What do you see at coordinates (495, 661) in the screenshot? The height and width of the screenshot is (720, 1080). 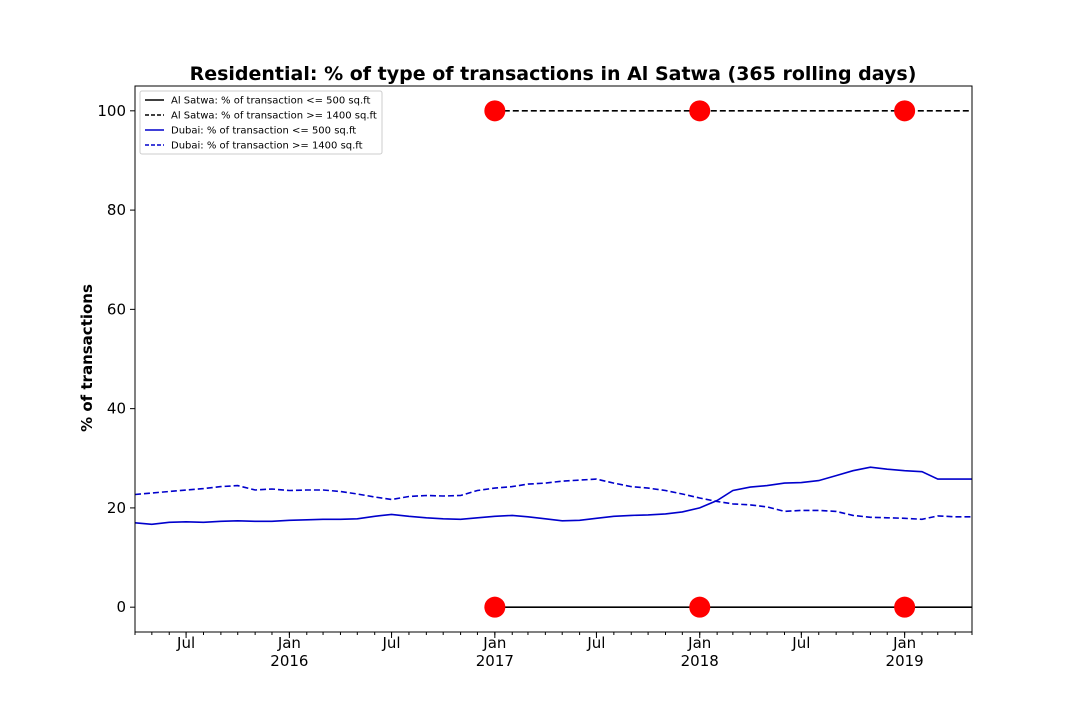 I see `x-tick-year-label: 2017` at bounding box center [495, 661].